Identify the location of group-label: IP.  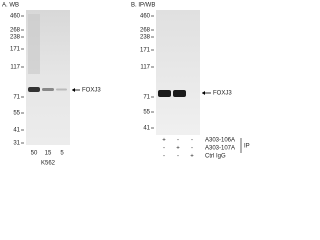
(247, 147).